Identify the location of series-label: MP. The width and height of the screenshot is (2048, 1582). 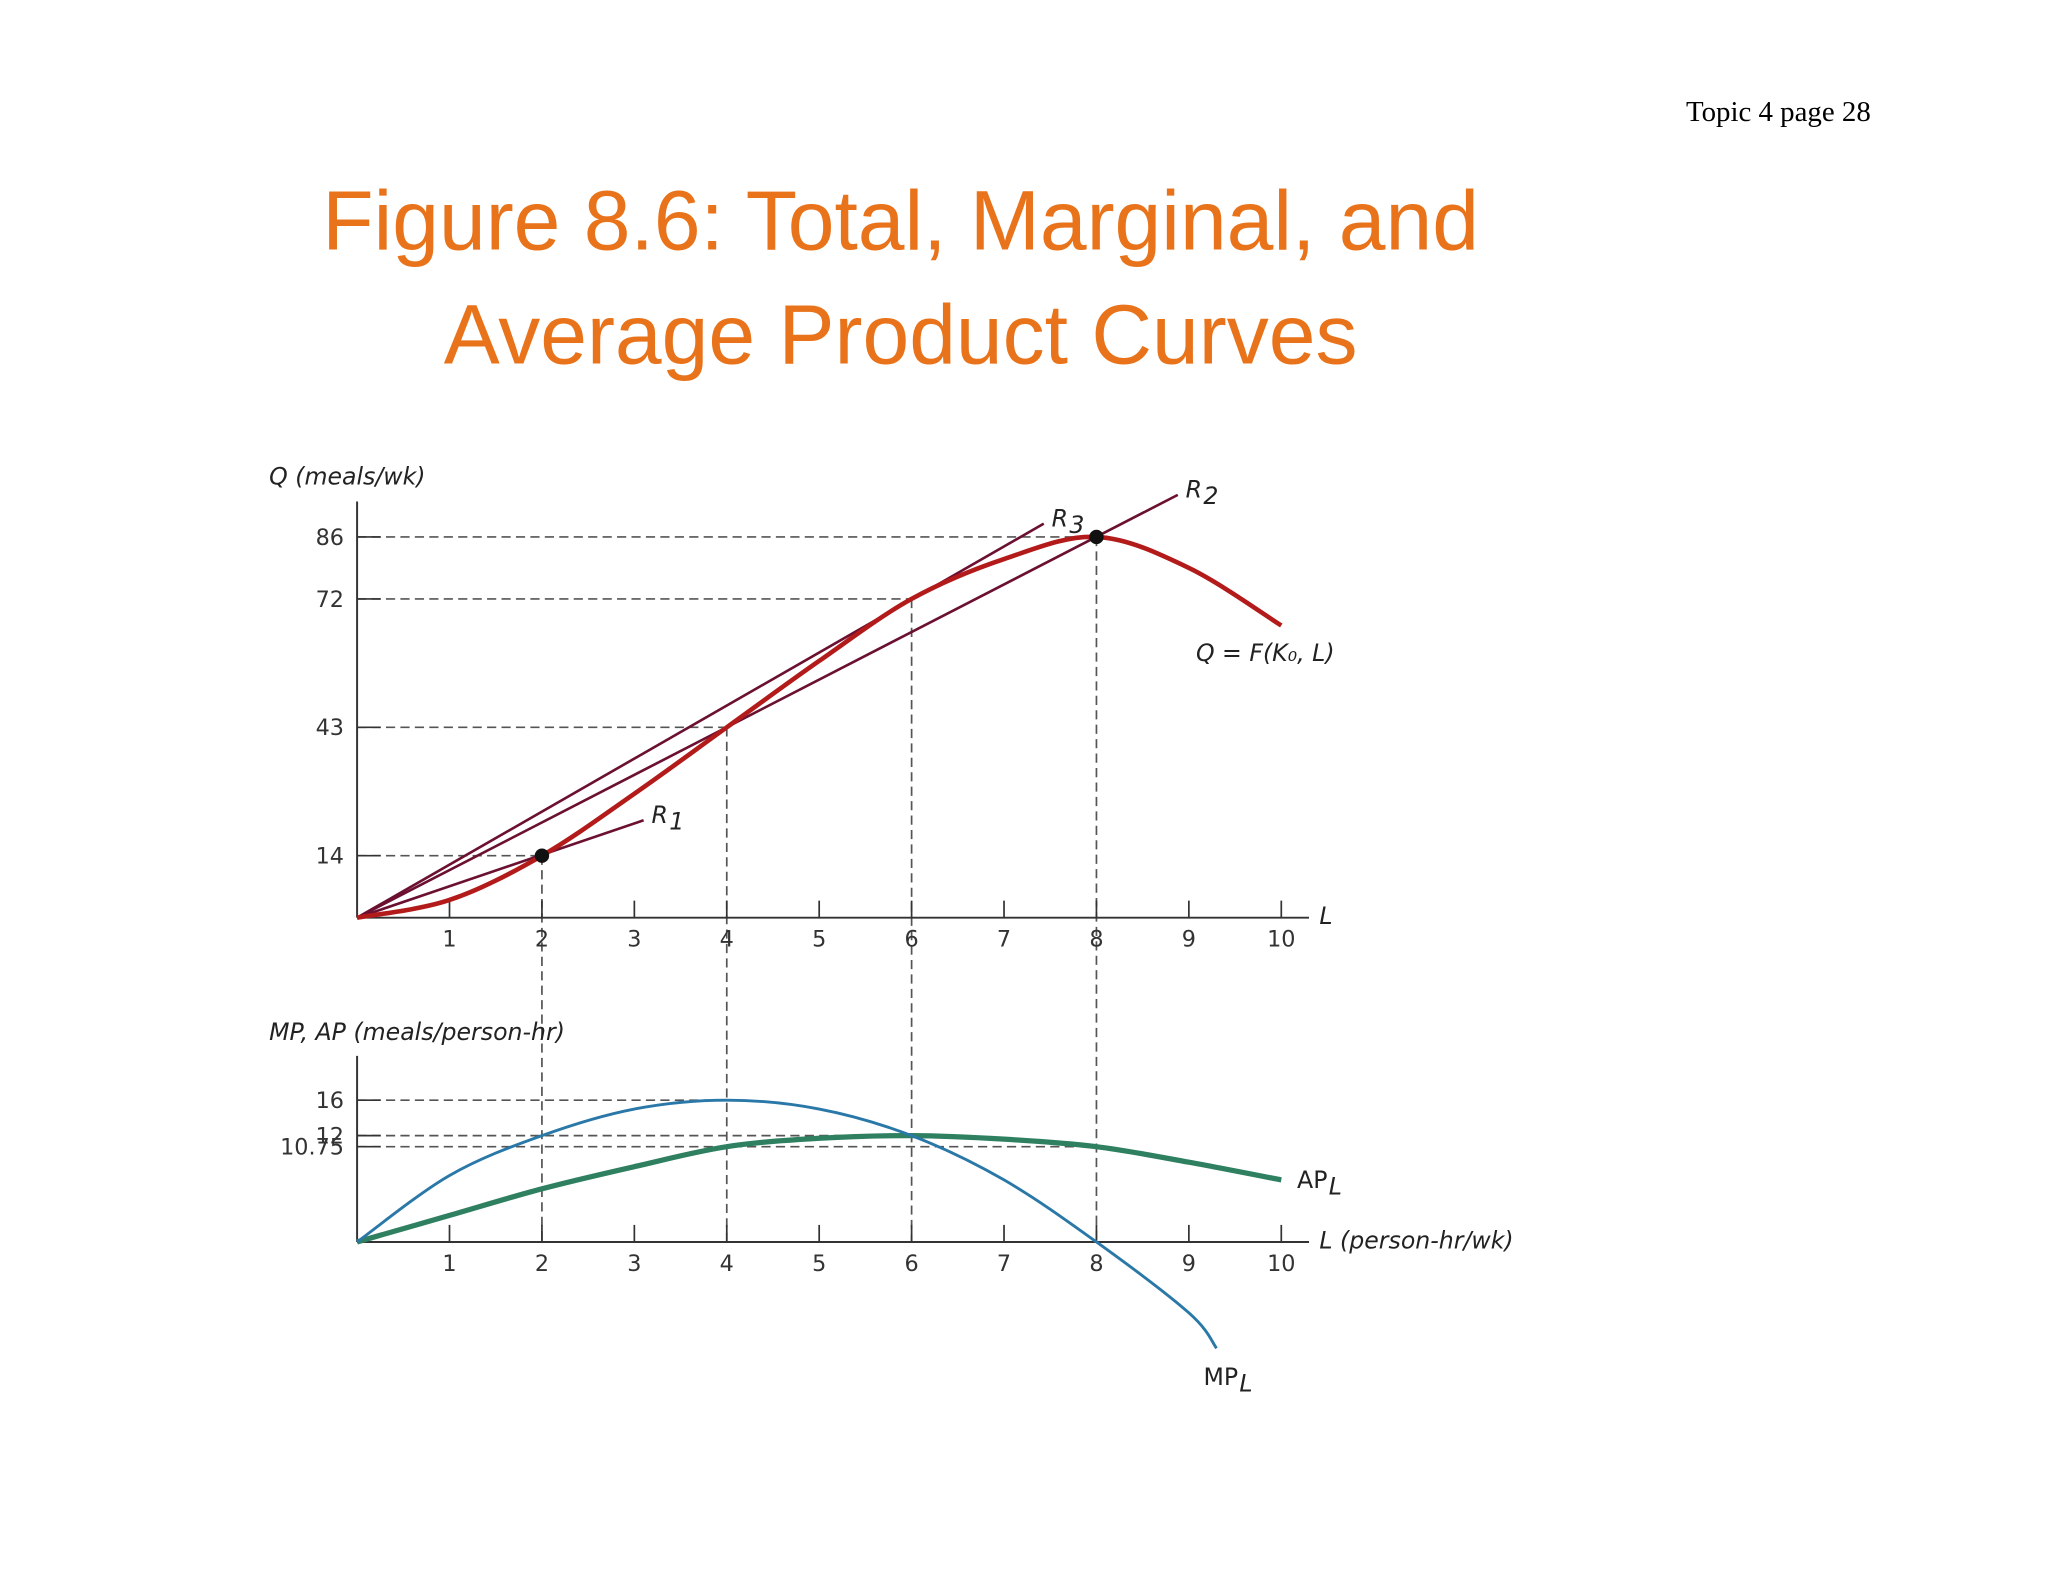
(1220, 1377).